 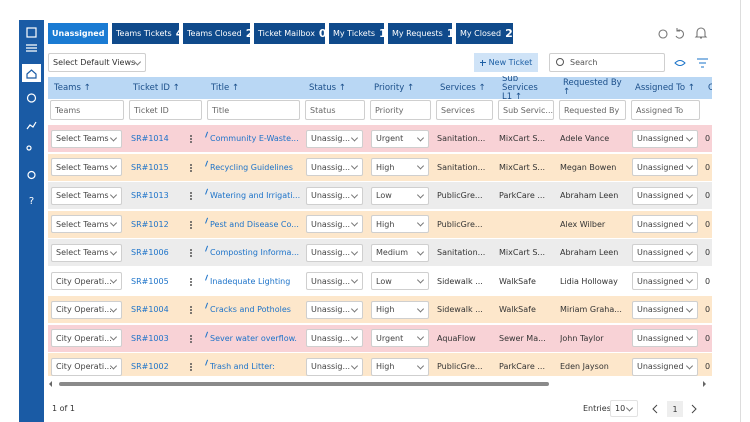 I want to click on help-icon: ?, so click(x=31, y=201).